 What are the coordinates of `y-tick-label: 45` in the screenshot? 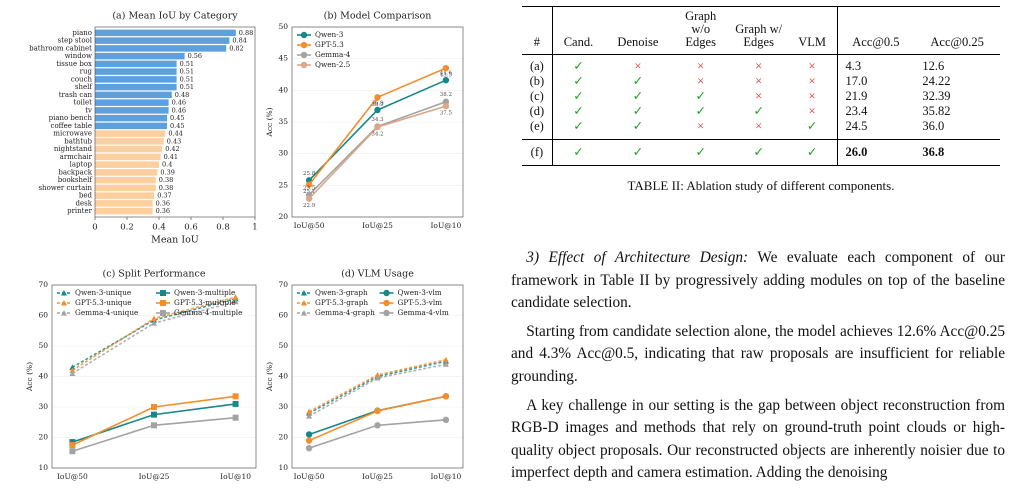 It's located at (283, 58).